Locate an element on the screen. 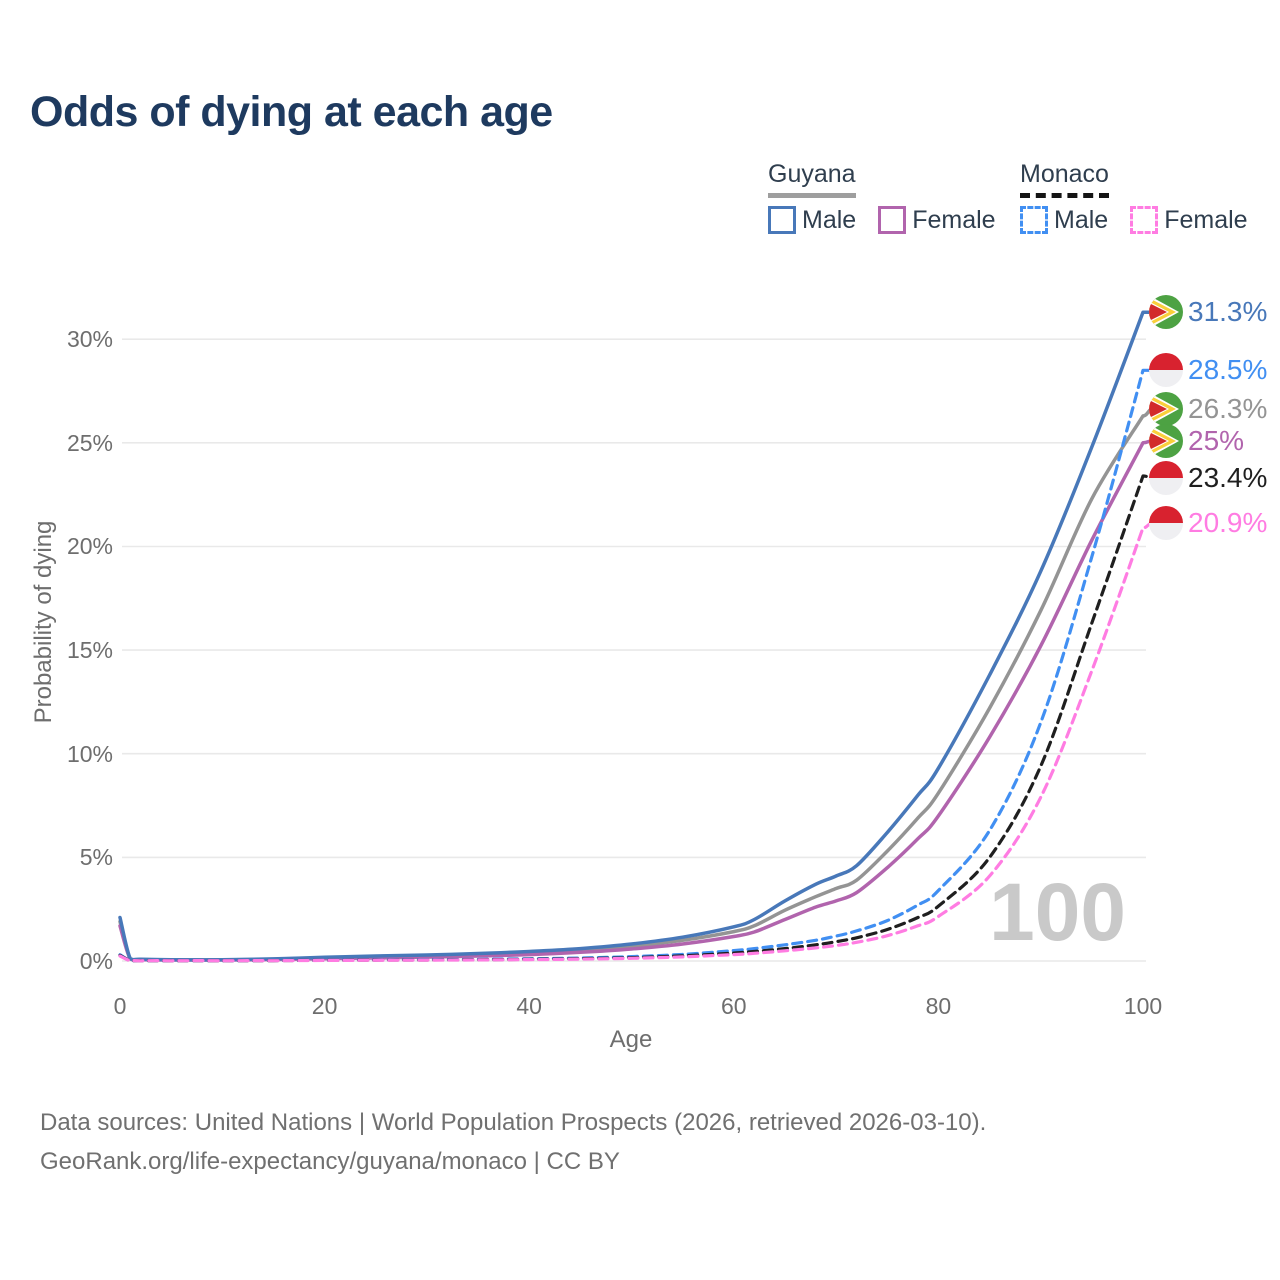 This screenshot has width=1280, height=1280. legend-item-guyana-female: Female is located at coordinates (937, 220).